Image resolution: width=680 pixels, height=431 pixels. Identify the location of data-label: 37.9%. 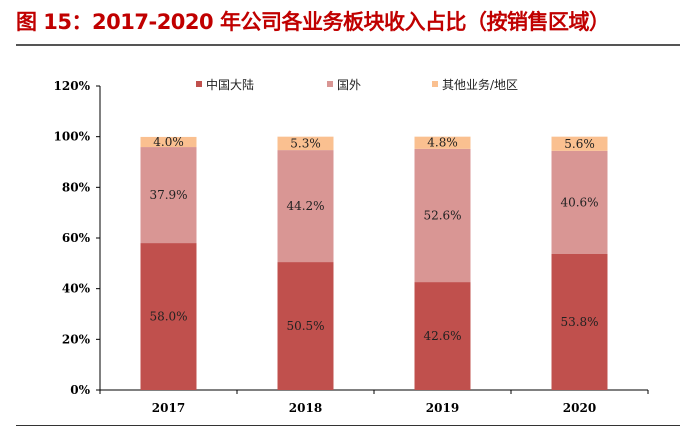
(168, 195).